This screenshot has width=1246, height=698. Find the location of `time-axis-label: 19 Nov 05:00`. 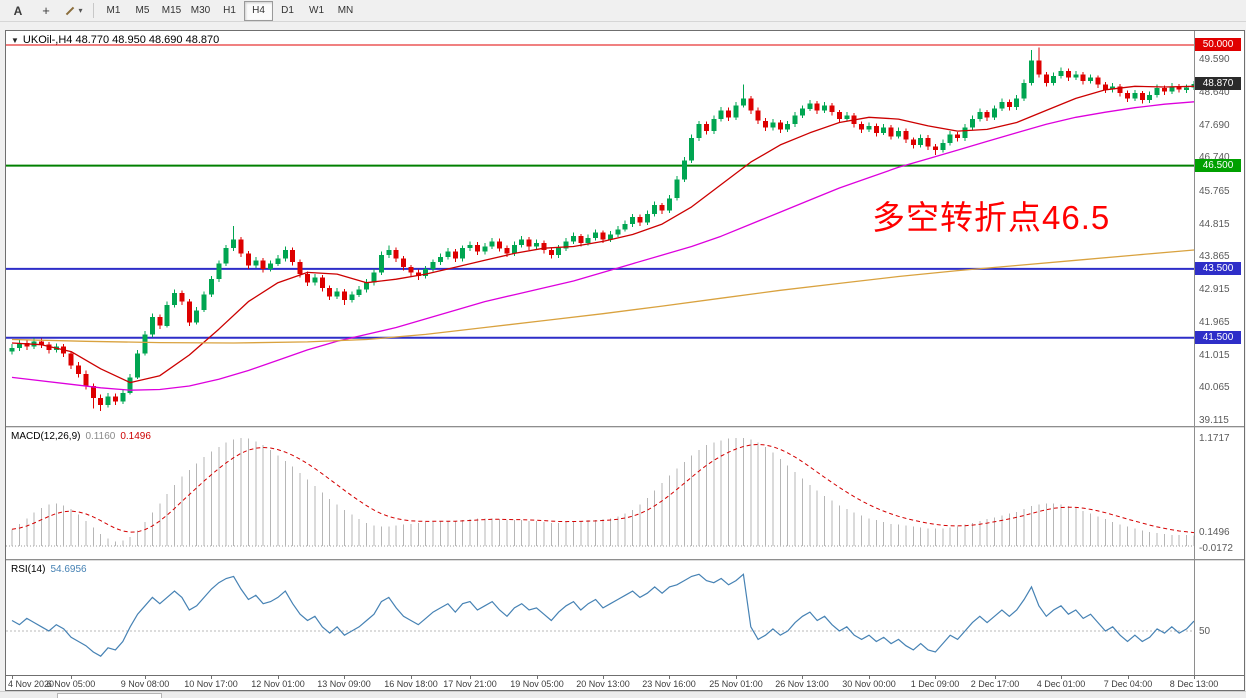

time-axis-label: 19 Nov 05:00 is located at coordinates (537, 684).